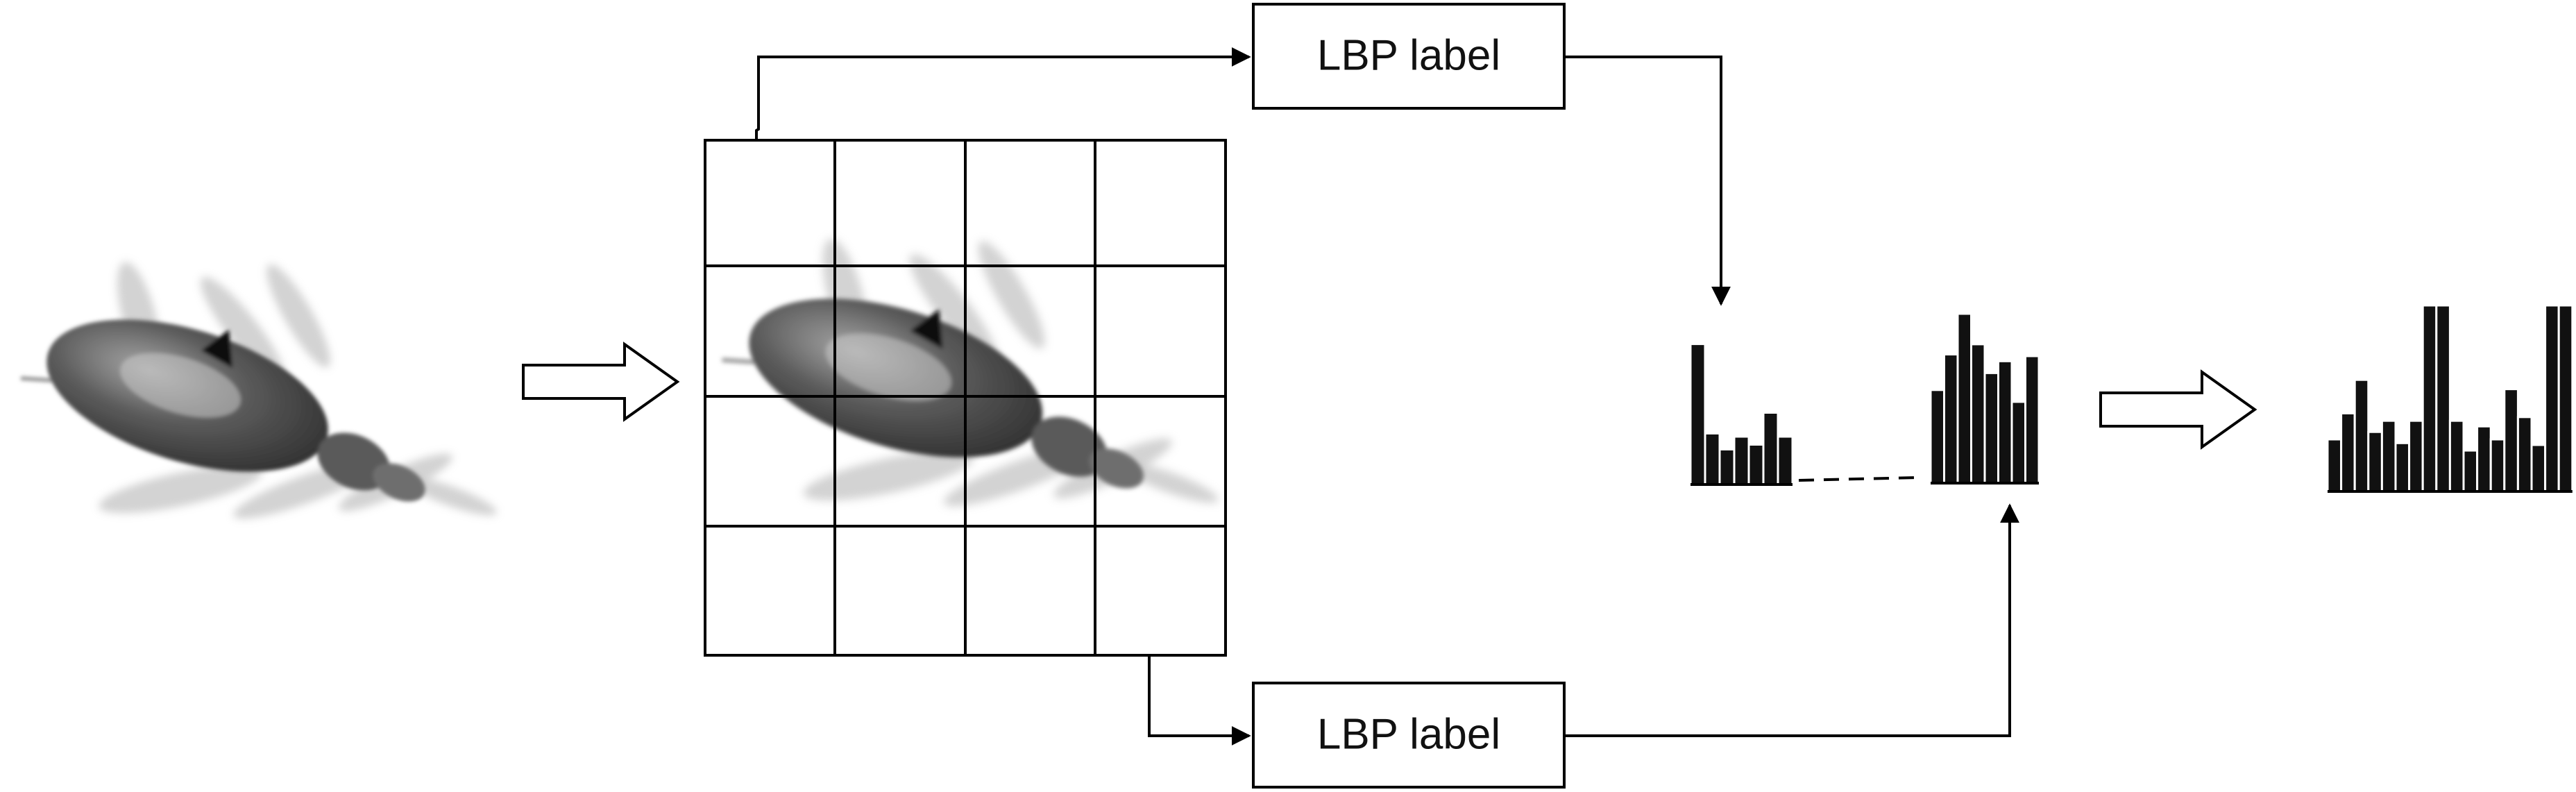 This screenshot has width=2576, height=792. I want to click on top-label-to-histogram-connector, so click(1648, 181).